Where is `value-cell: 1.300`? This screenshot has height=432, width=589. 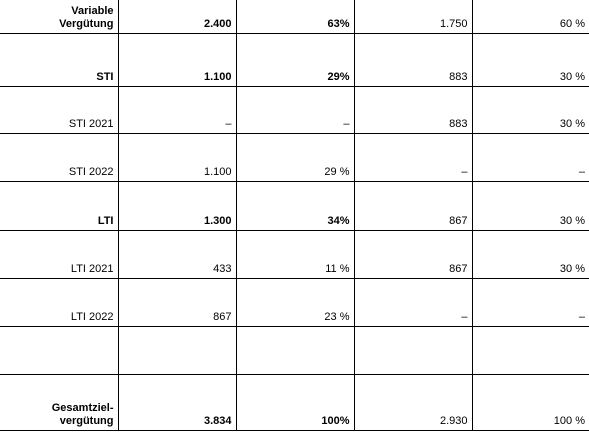 value-cell: 1.300 is located at coordinates (176, 206).